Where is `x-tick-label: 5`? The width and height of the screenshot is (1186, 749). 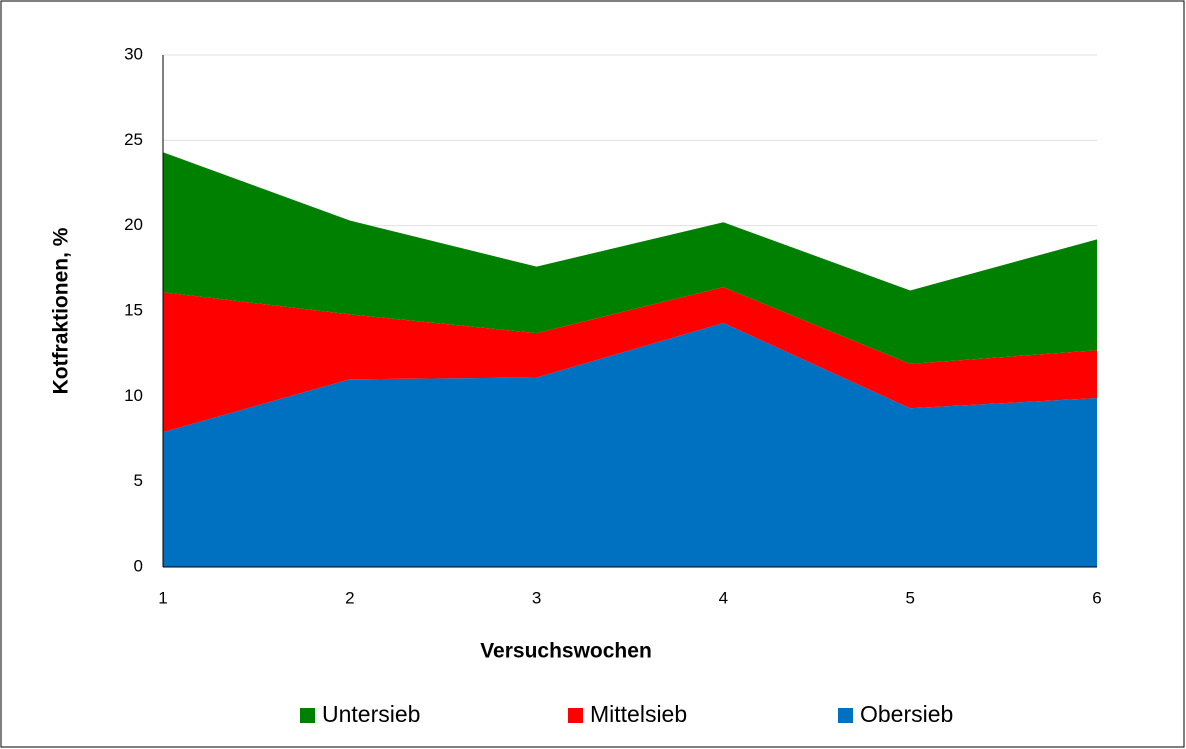
x-tick-label: 5 is located at coordinates (909, 597).